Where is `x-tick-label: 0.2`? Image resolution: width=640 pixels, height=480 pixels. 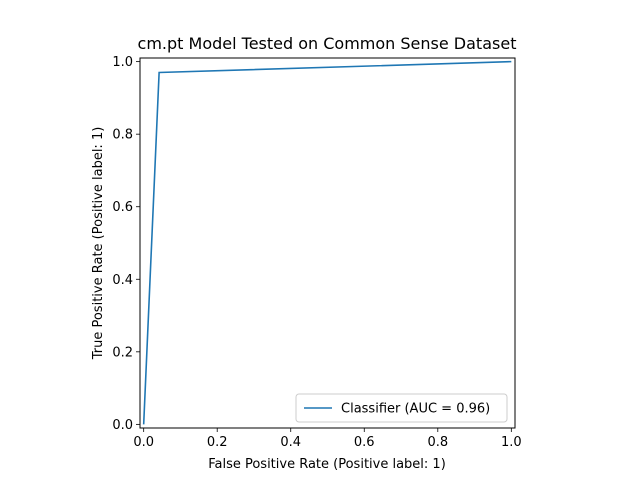
x-tick-label: 0.2 is located at coordinates (217, 442).